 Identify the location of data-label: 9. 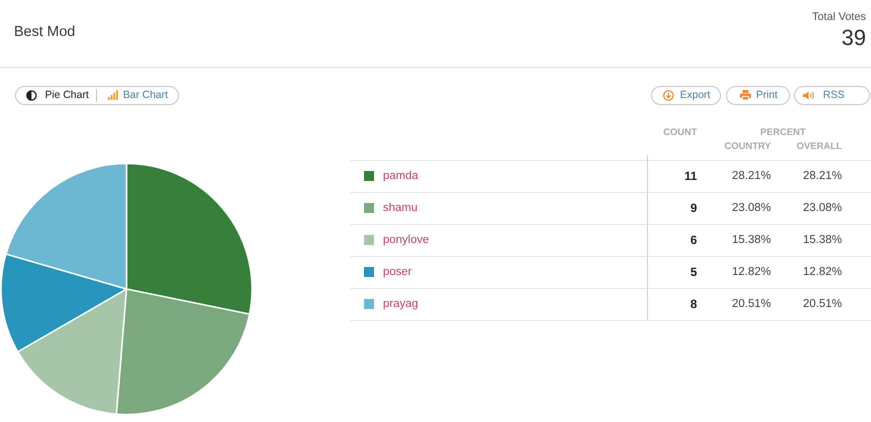
(693, 208).